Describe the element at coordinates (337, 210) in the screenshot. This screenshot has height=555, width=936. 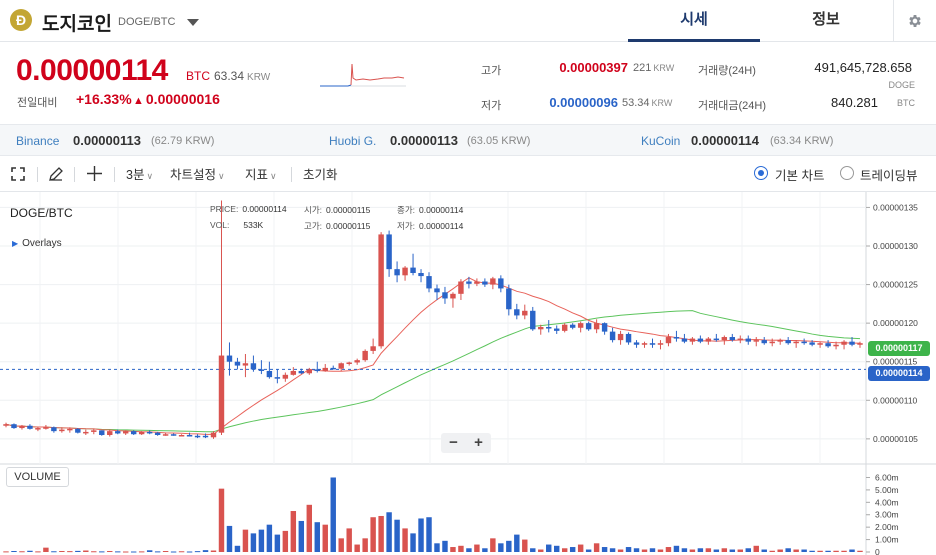
I see `ohlc-open: 시가: 0.00000115` at that location.